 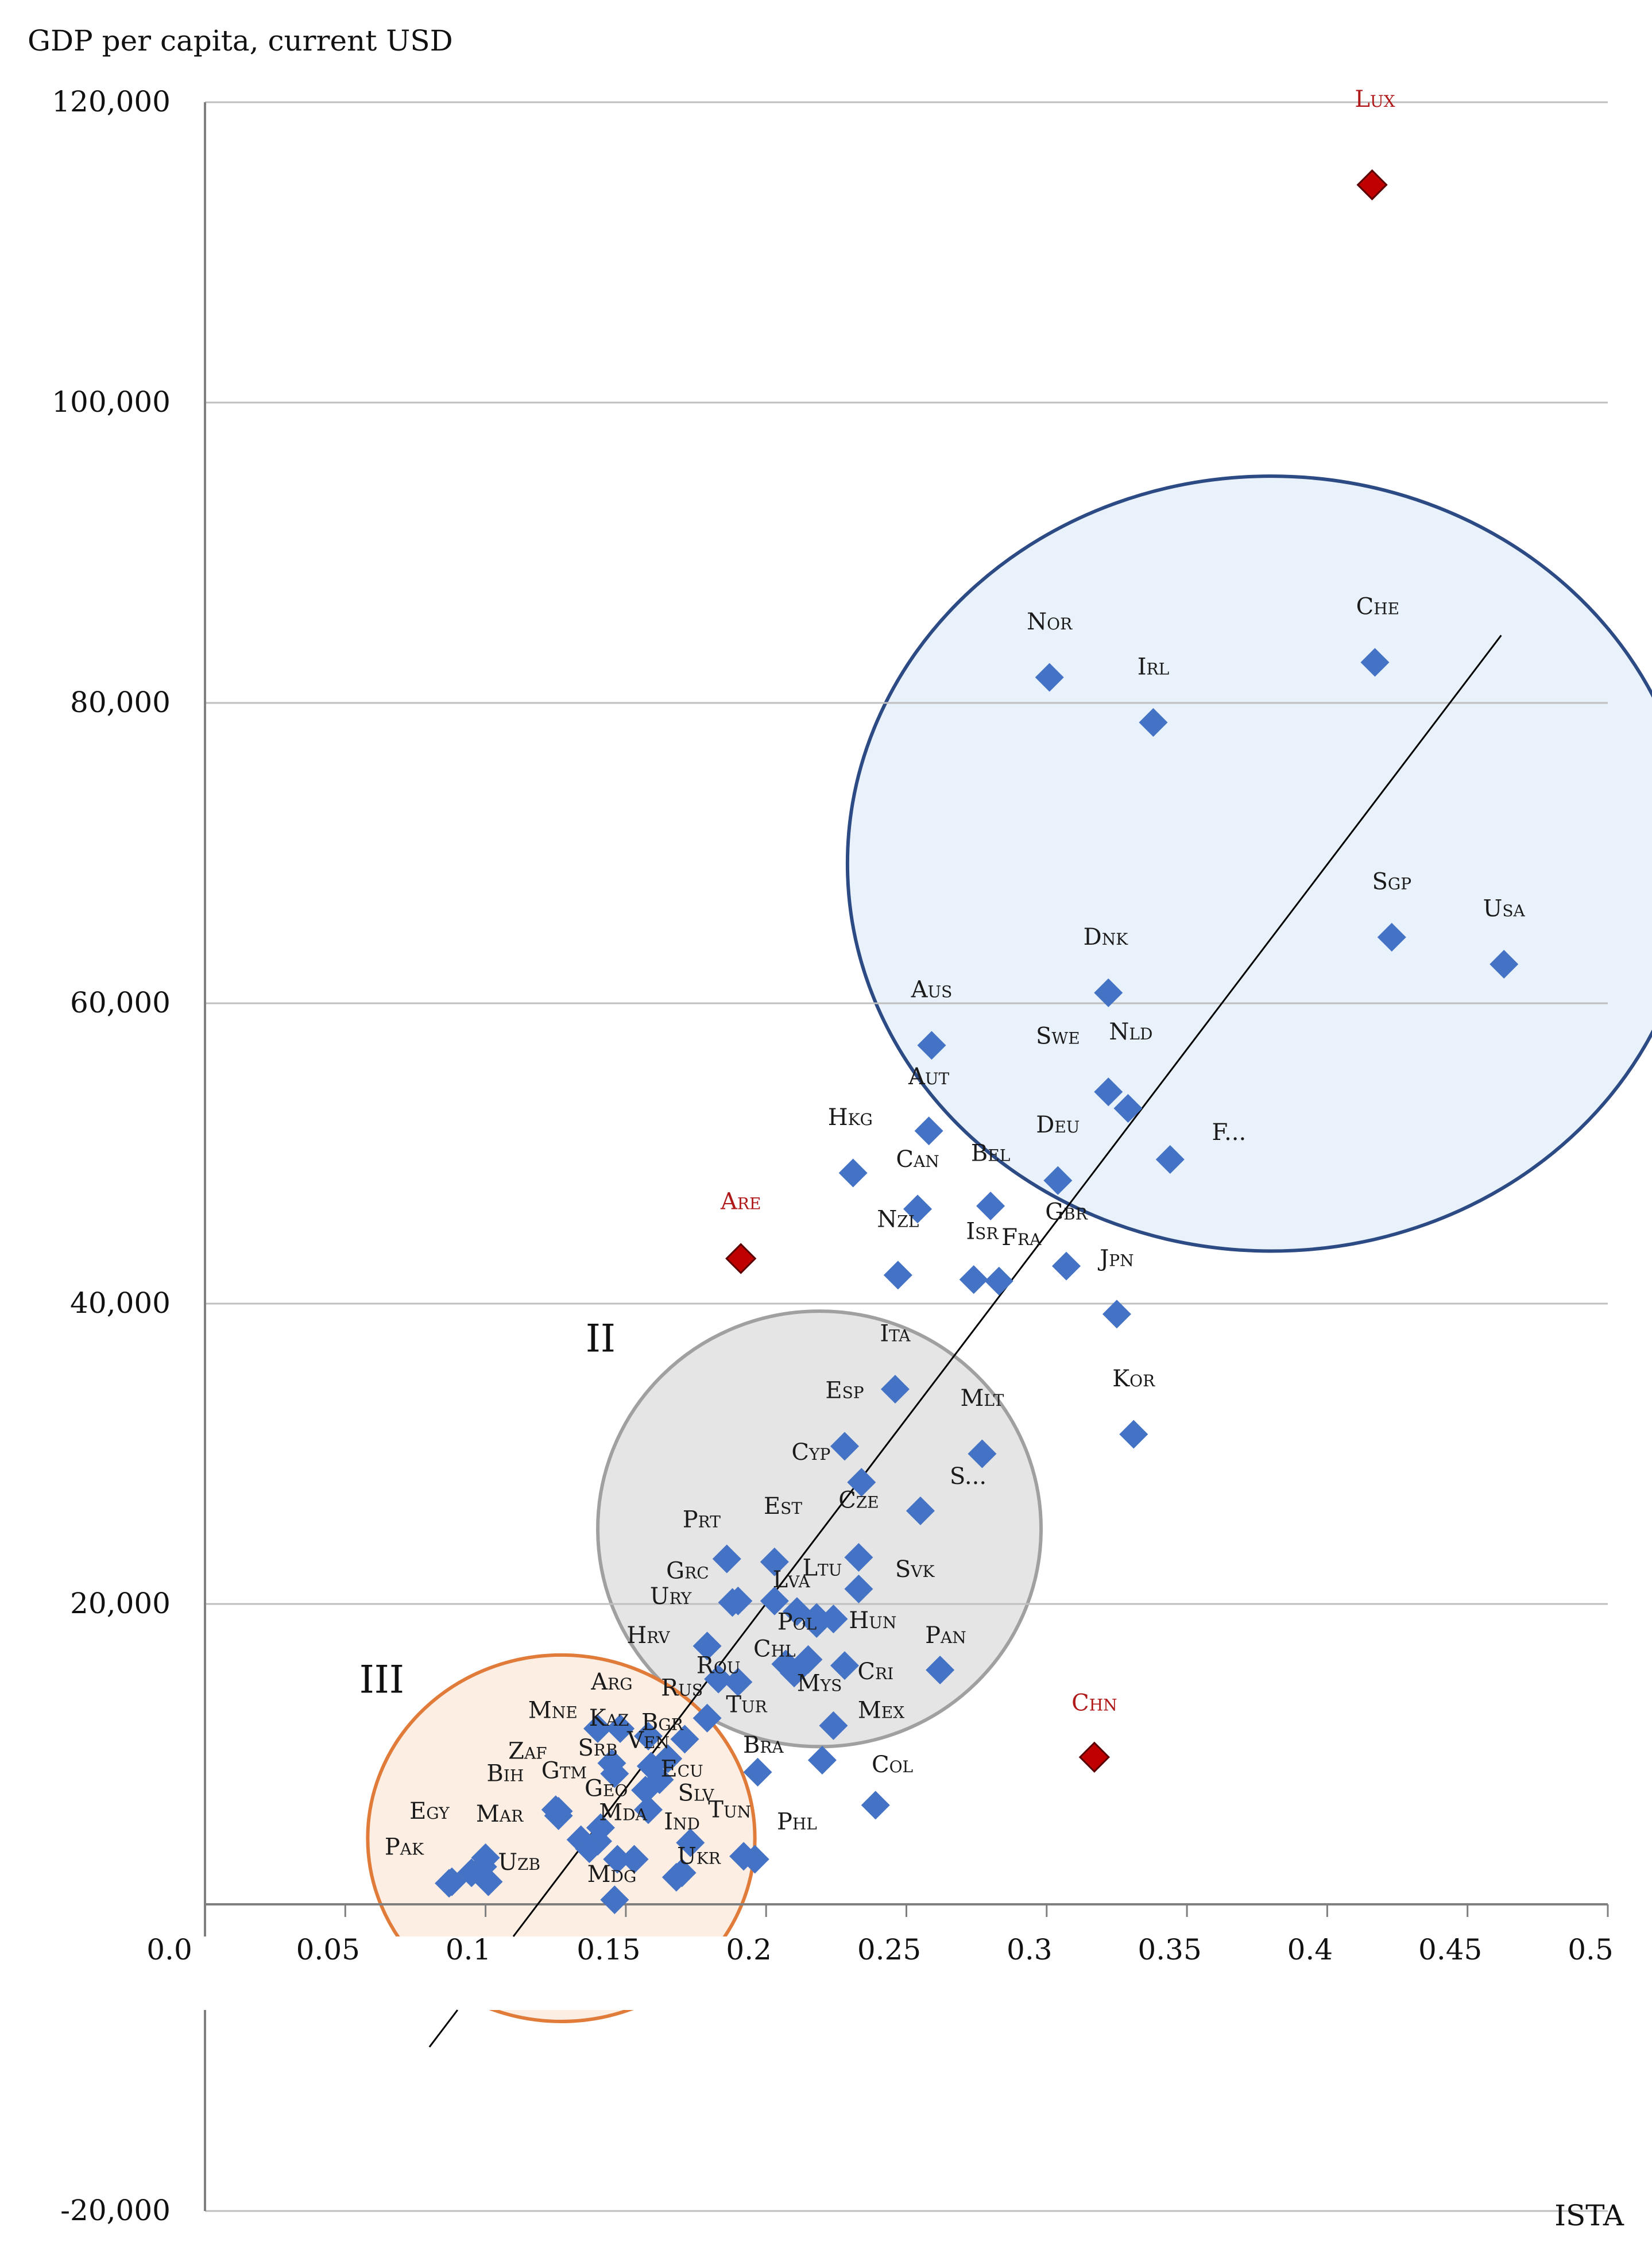 I want to click on point-label: Fra, so click(x=1021, y=1237).